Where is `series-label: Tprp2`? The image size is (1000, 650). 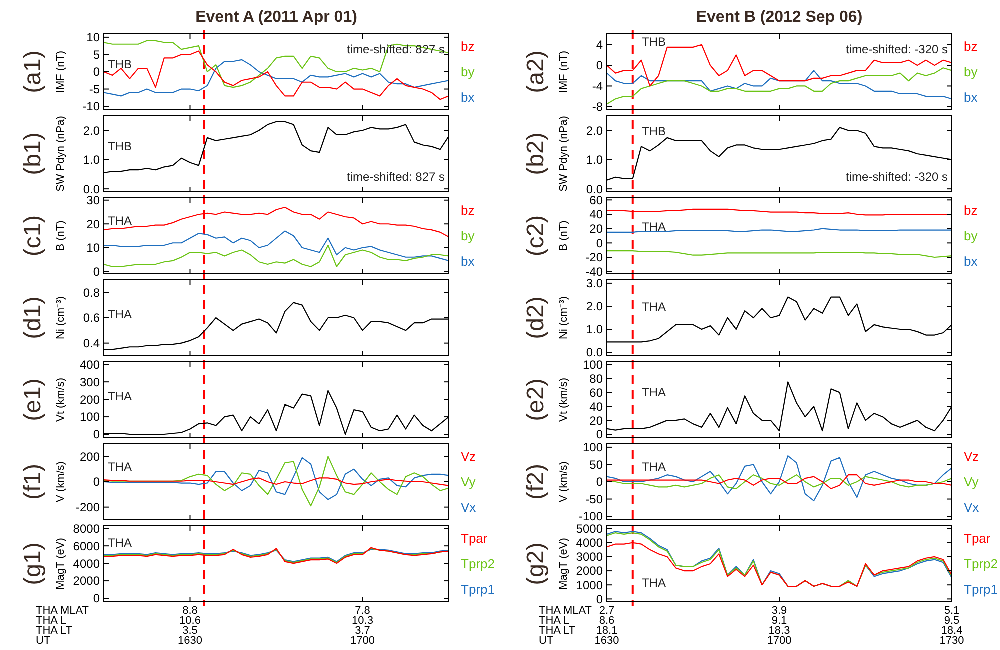
series-label: Tprp2 is located at coordinates (478, 564).